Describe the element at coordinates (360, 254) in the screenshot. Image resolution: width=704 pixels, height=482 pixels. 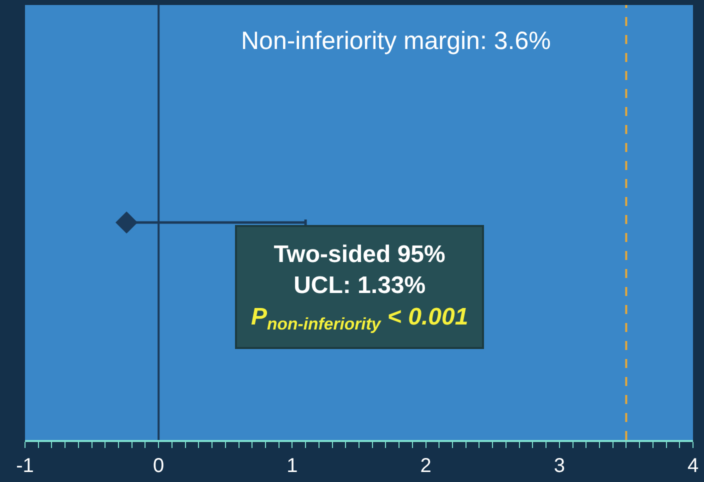
I see `annotation: Two-sided 95%` at that location.